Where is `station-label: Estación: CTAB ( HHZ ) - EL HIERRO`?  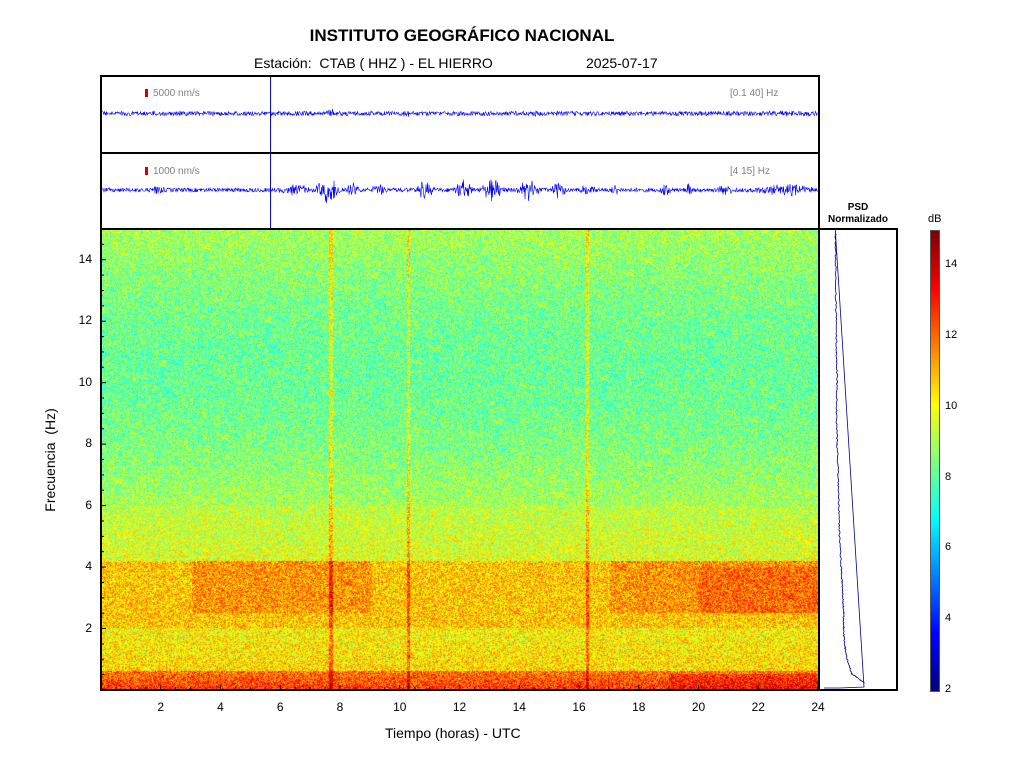
station-label: Estación: CTAB ( HHZ ) - EL HIERRO is located at coordinates (373, 63).